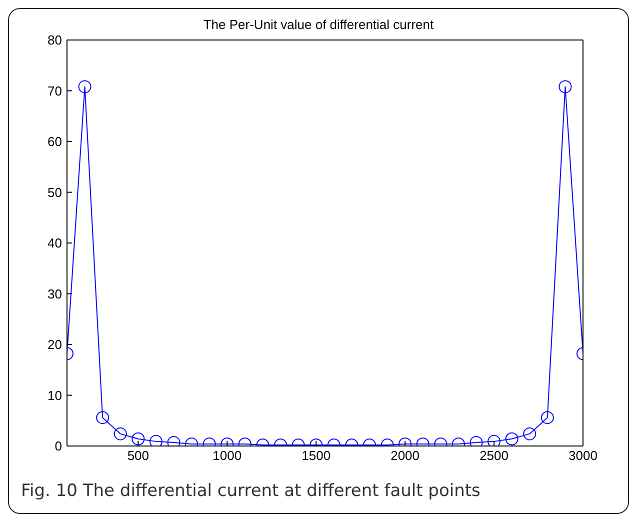  What do you see at coordinates (227, 456) in the screenshot?
I see `x-tick-label: 1000` at bounding box center [227, 456].